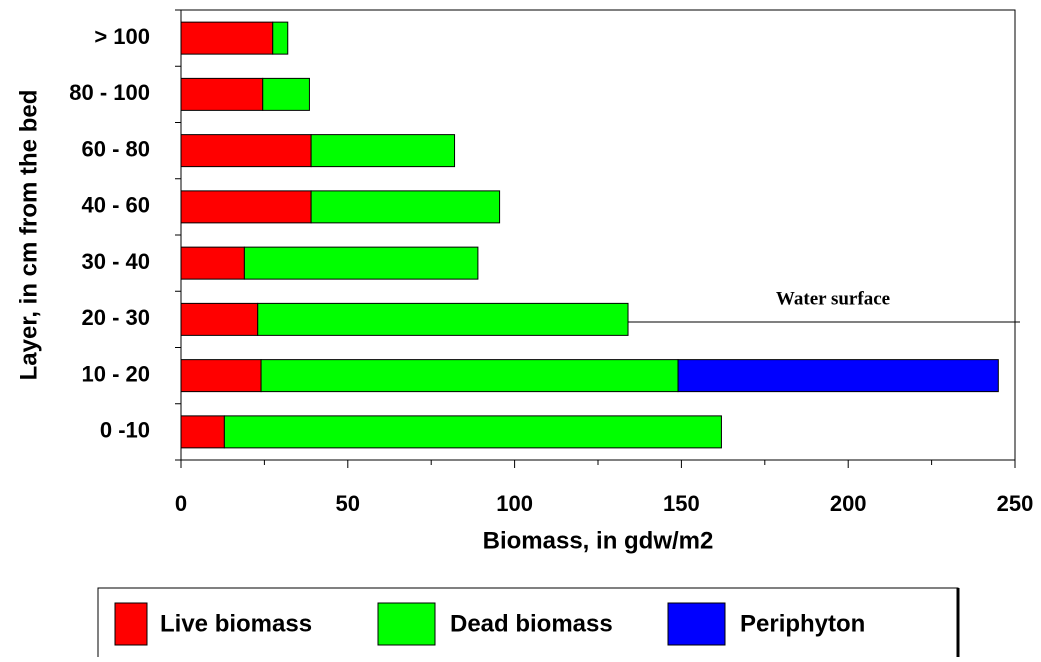 The width and height of the screenshot is (1041, 662). Describe the element at coordinates (514, 503) in the screenshot. I see `x-tick-label: 100` at that location.